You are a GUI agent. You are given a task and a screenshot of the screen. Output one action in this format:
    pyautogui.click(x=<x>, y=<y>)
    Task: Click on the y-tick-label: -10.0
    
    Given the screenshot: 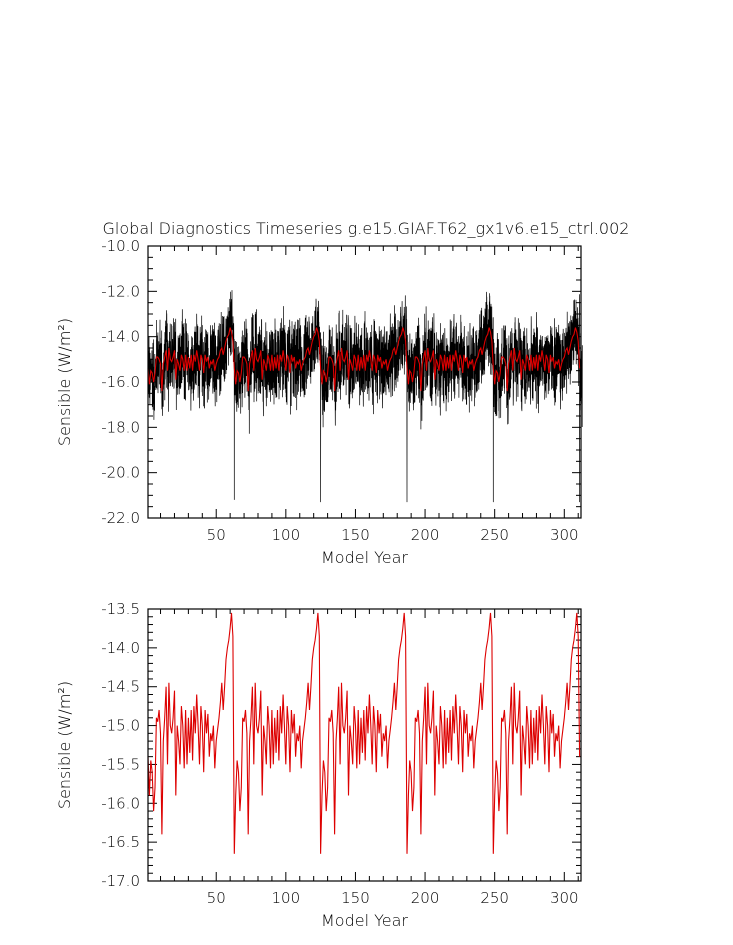 What is the action you would take?
    pyautogui.click(x=120, y=246)
    